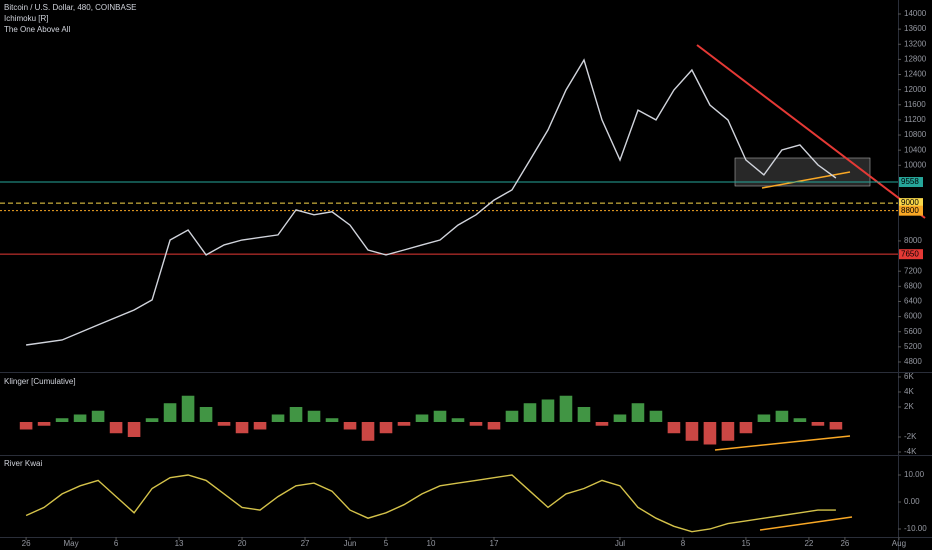  Describe the element at coordinates (899, 543) in the screenshot. I see `x-tick-label: Aug` at that location.